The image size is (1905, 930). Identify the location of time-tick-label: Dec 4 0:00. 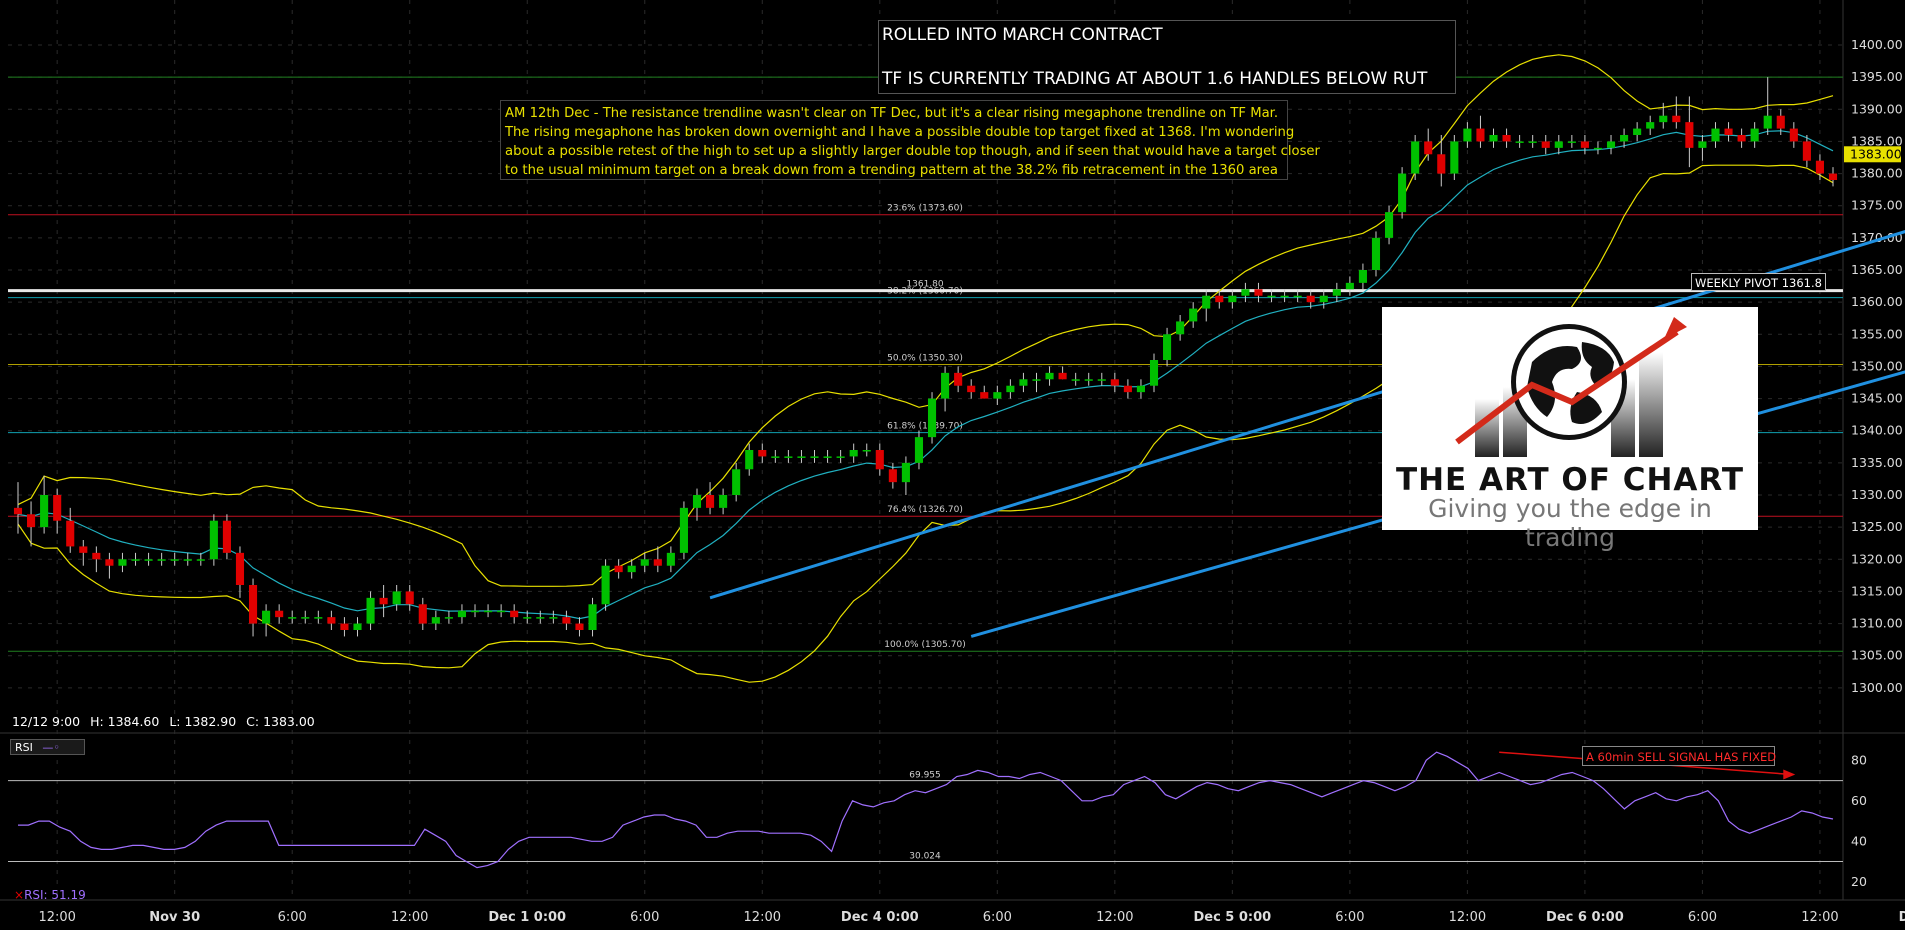
(880, 917).